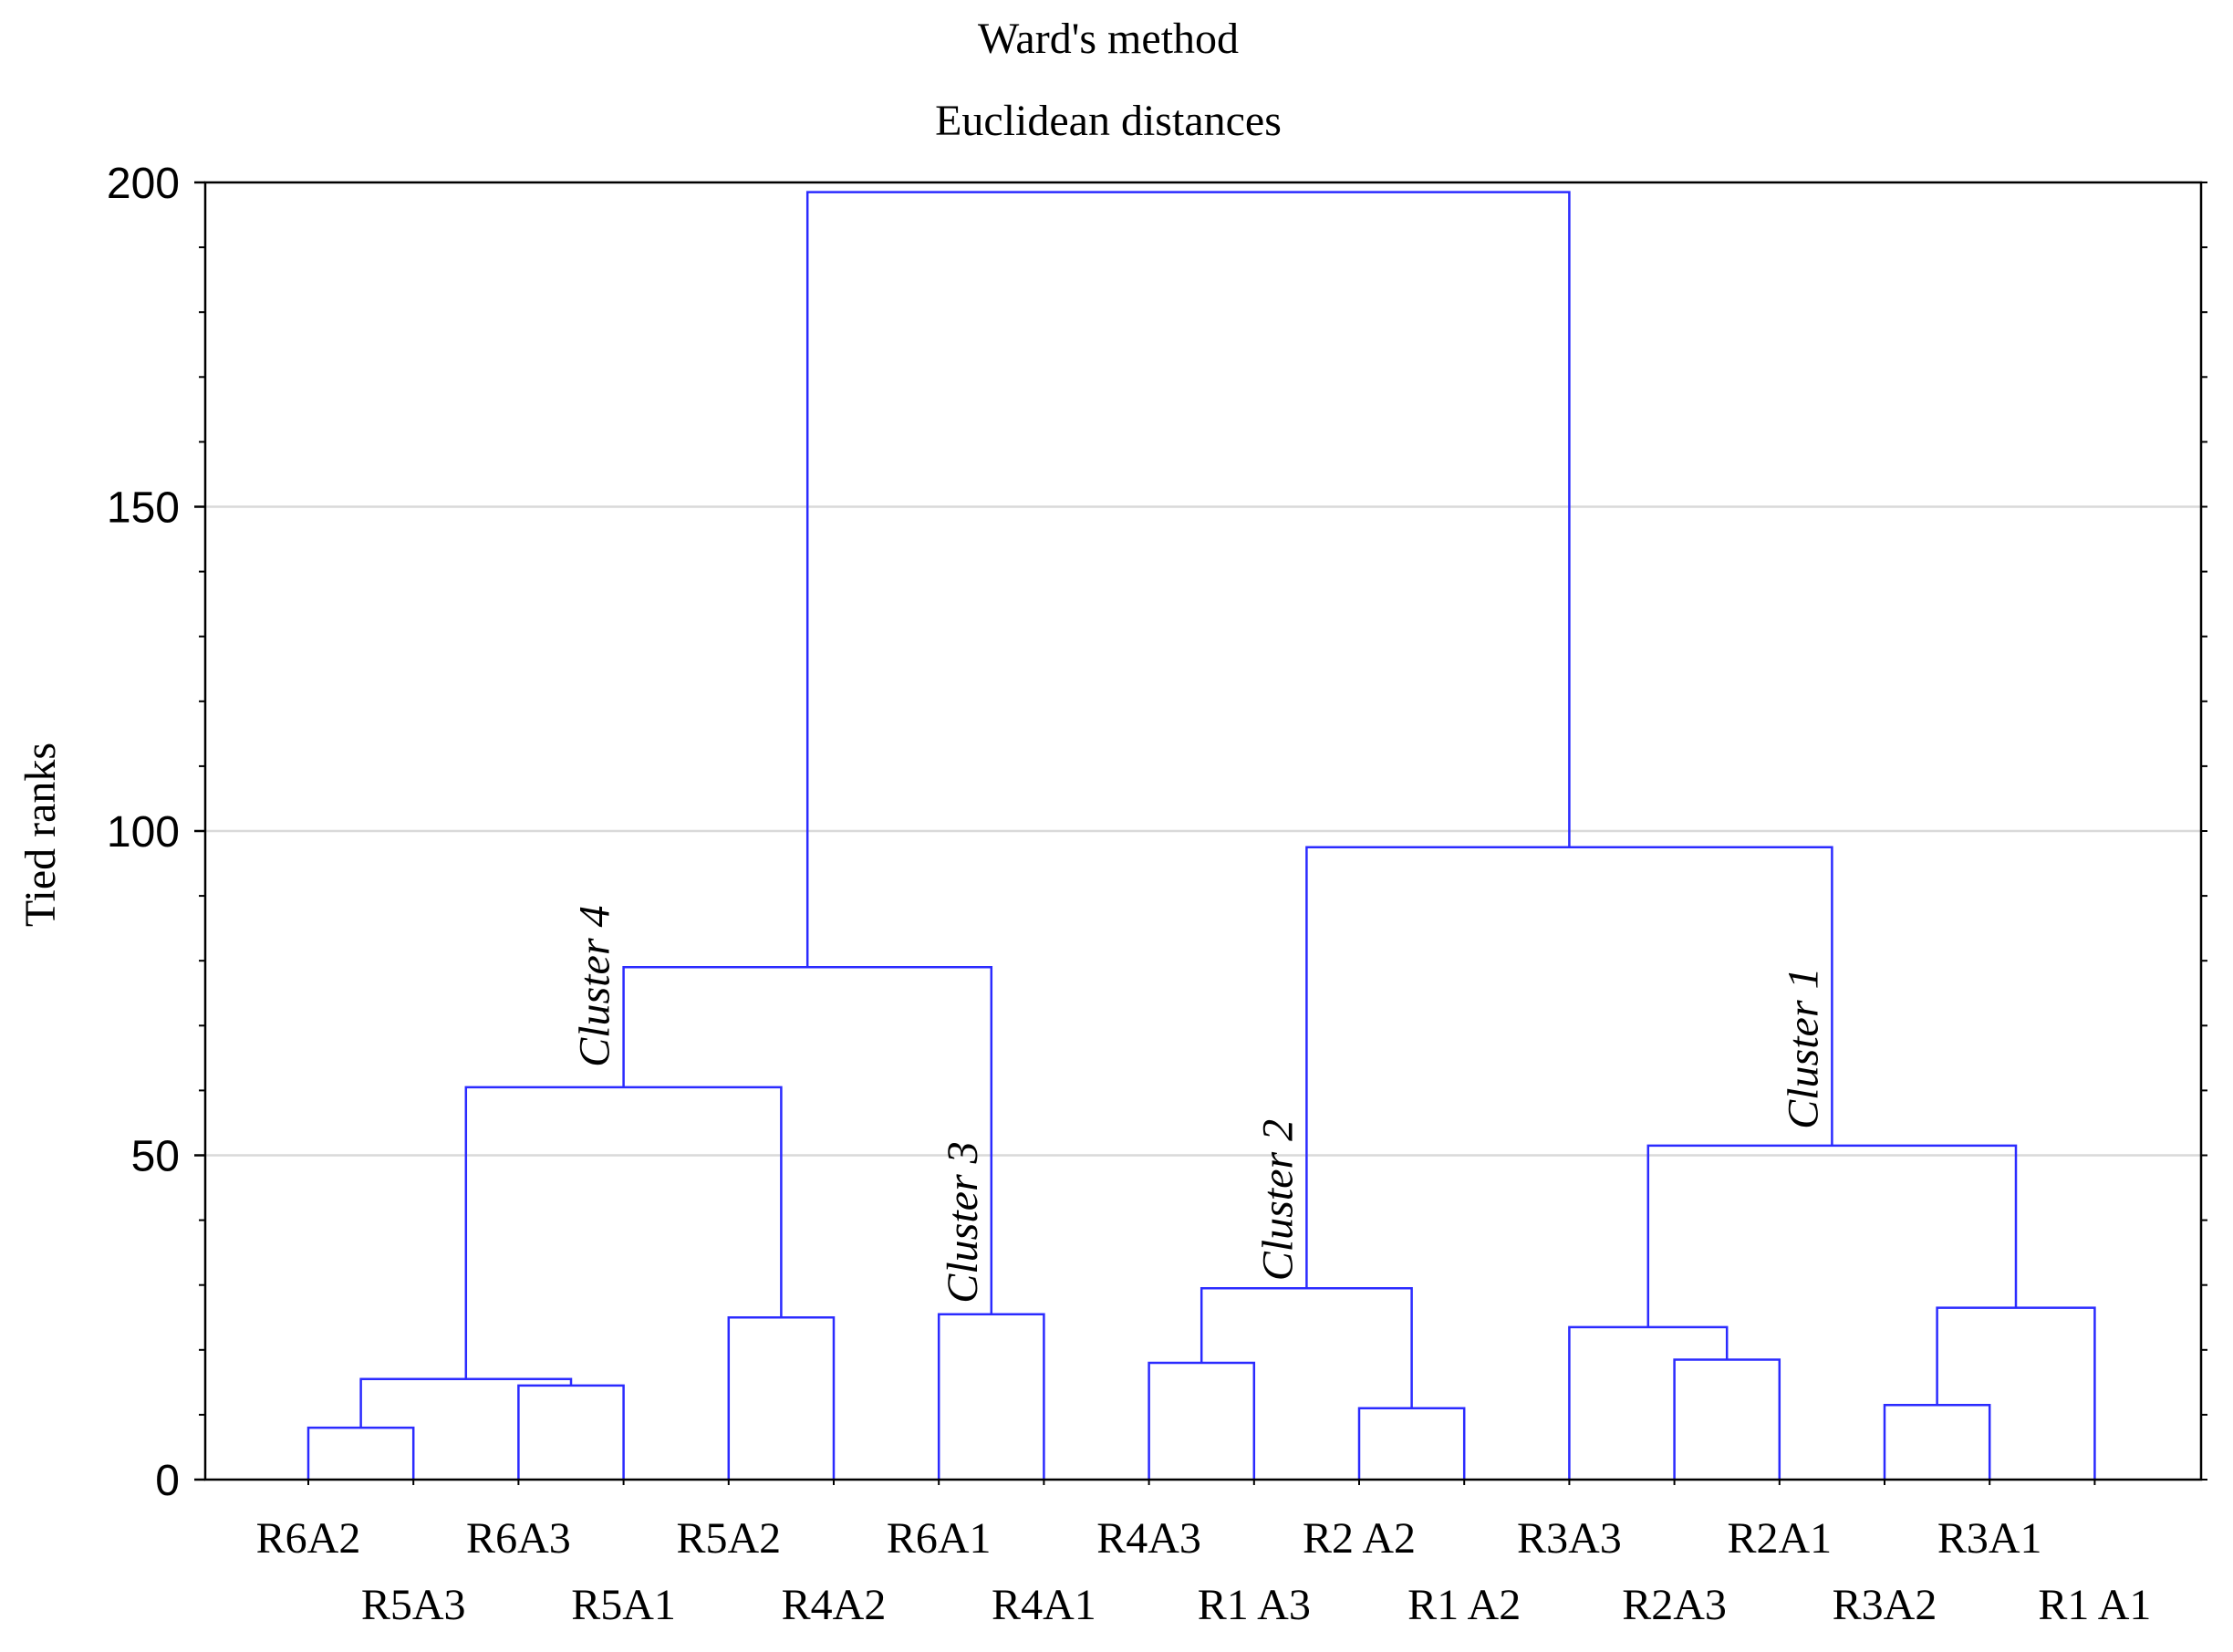  Describe the element at coordinates (1277, 1200) in the screenshot. I see `cluster-label: Cluster 2` at that location.